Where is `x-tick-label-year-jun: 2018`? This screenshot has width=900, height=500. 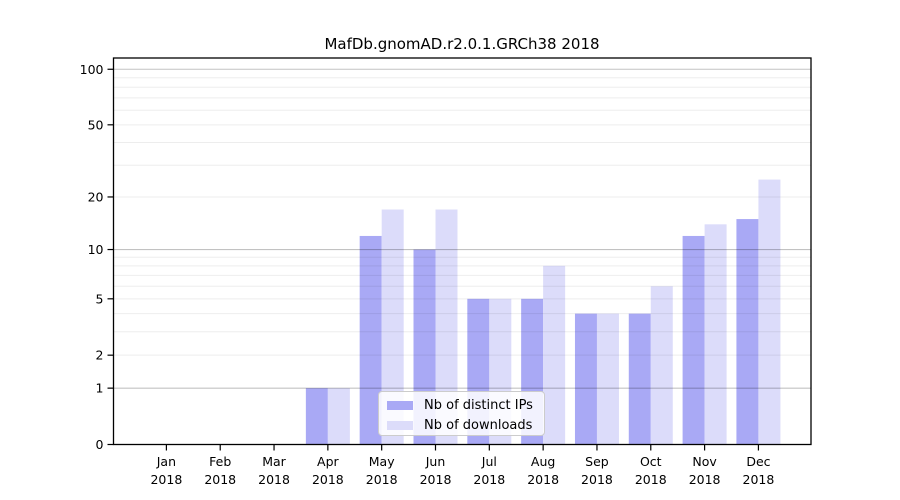
x-tick-label-year-jun: 2018 is located at coordinates (436, 479).